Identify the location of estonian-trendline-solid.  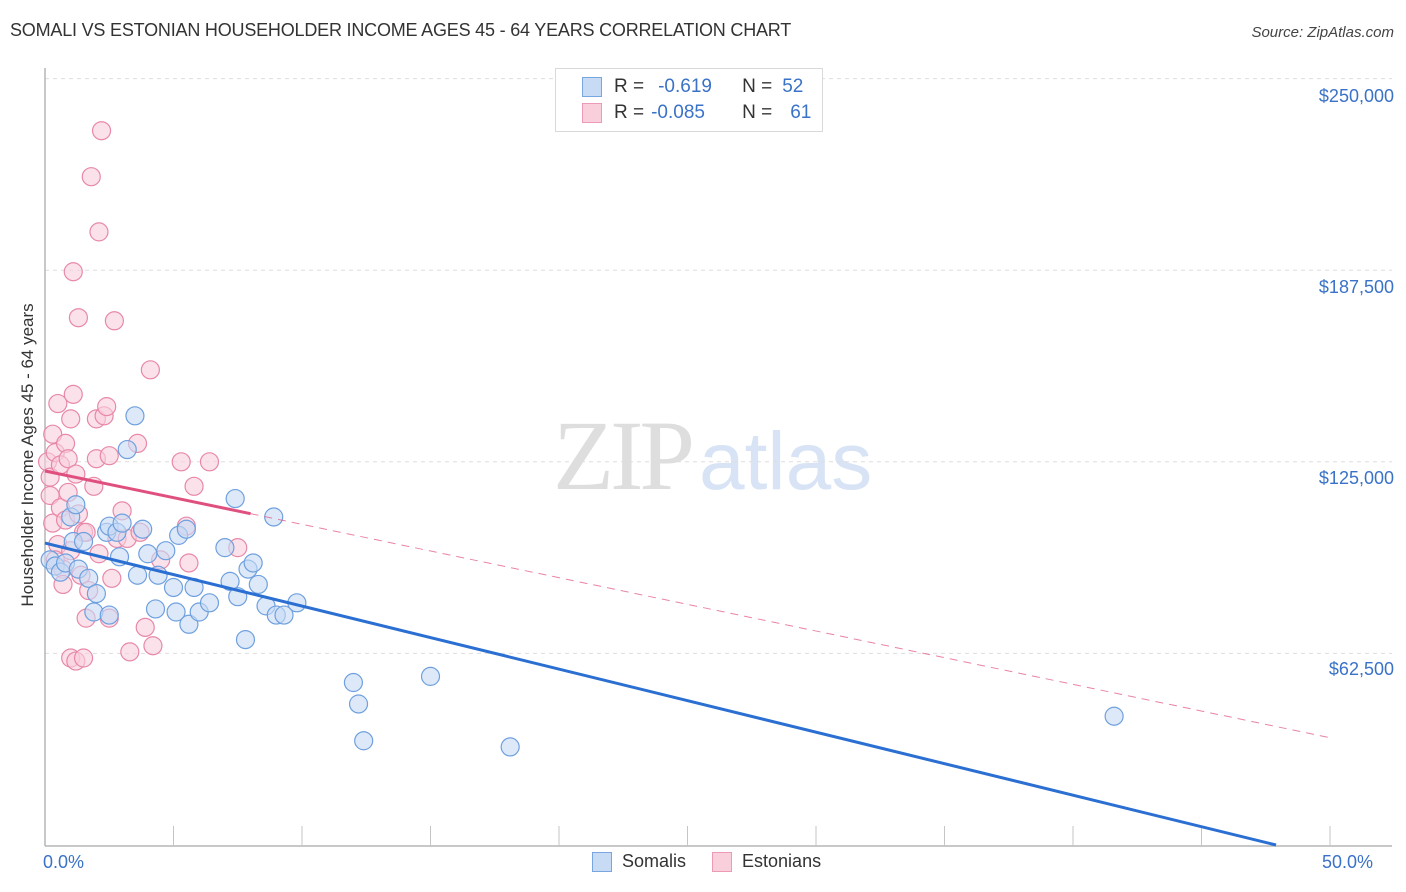
(147, 492).